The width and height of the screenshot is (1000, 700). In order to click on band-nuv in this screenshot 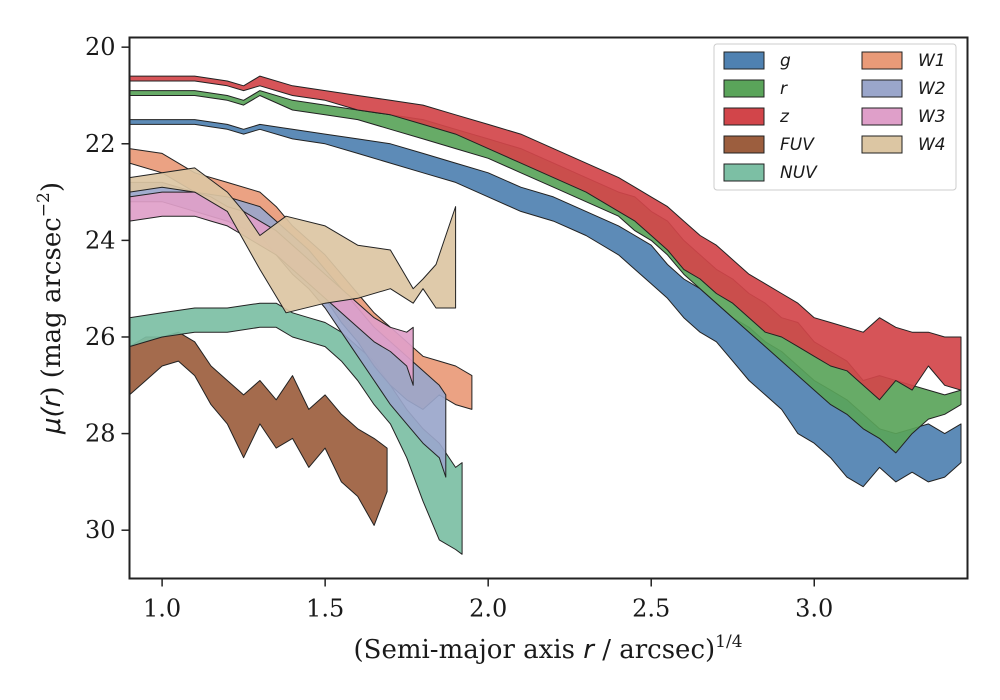, I will do `click(296, 428)`.